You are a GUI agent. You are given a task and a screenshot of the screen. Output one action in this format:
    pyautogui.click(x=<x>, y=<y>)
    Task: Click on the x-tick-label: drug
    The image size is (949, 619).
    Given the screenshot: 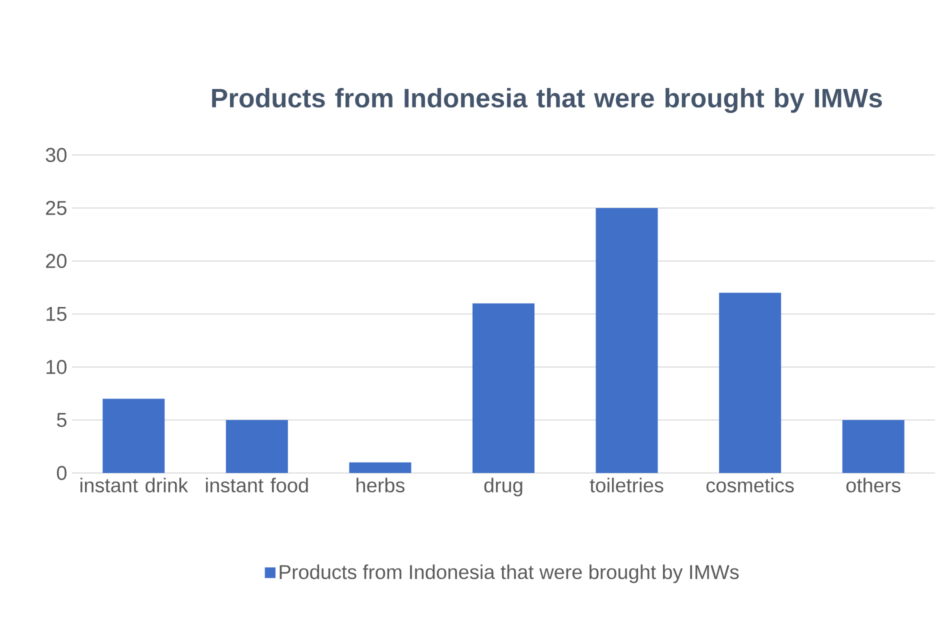 What is the action you would take?
    pyautogui.click(x=503, y=487)
    